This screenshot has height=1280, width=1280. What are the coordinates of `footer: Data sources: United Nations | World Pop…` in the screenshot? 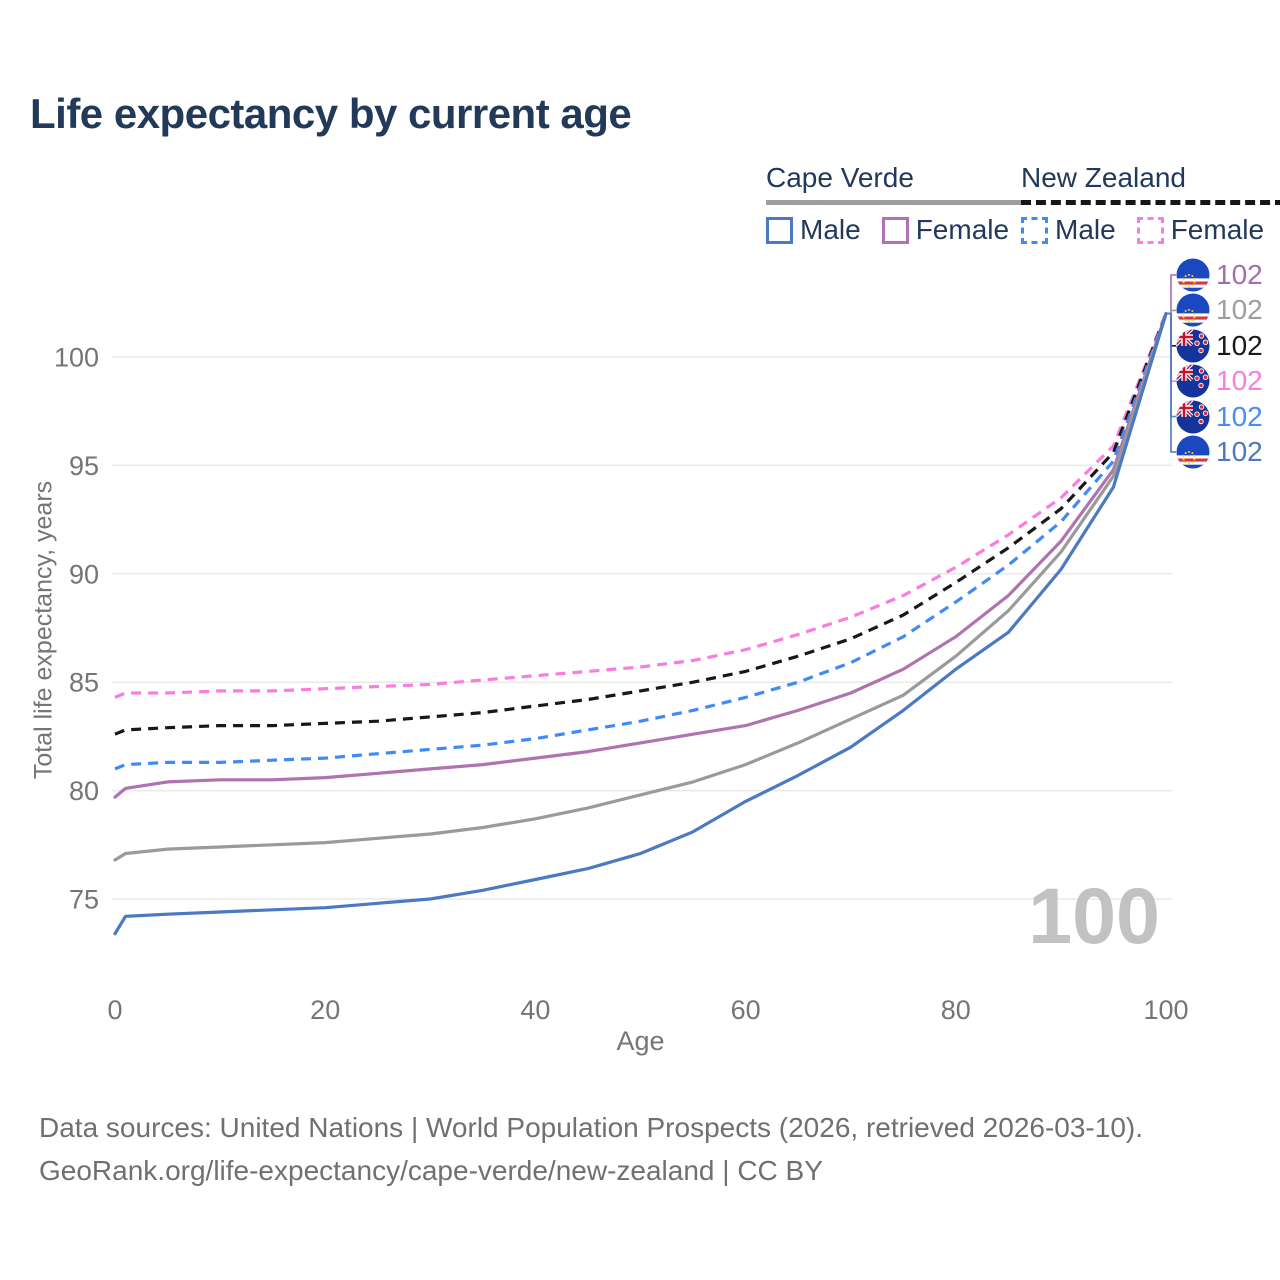 It's located at (591, 1149).